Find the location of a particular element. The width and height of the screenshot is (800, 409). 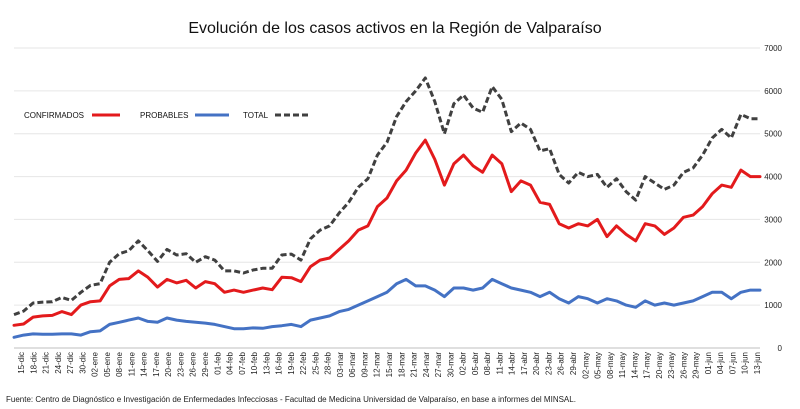

x-tick-label: 14-ene is located at coordinates (144, 363).